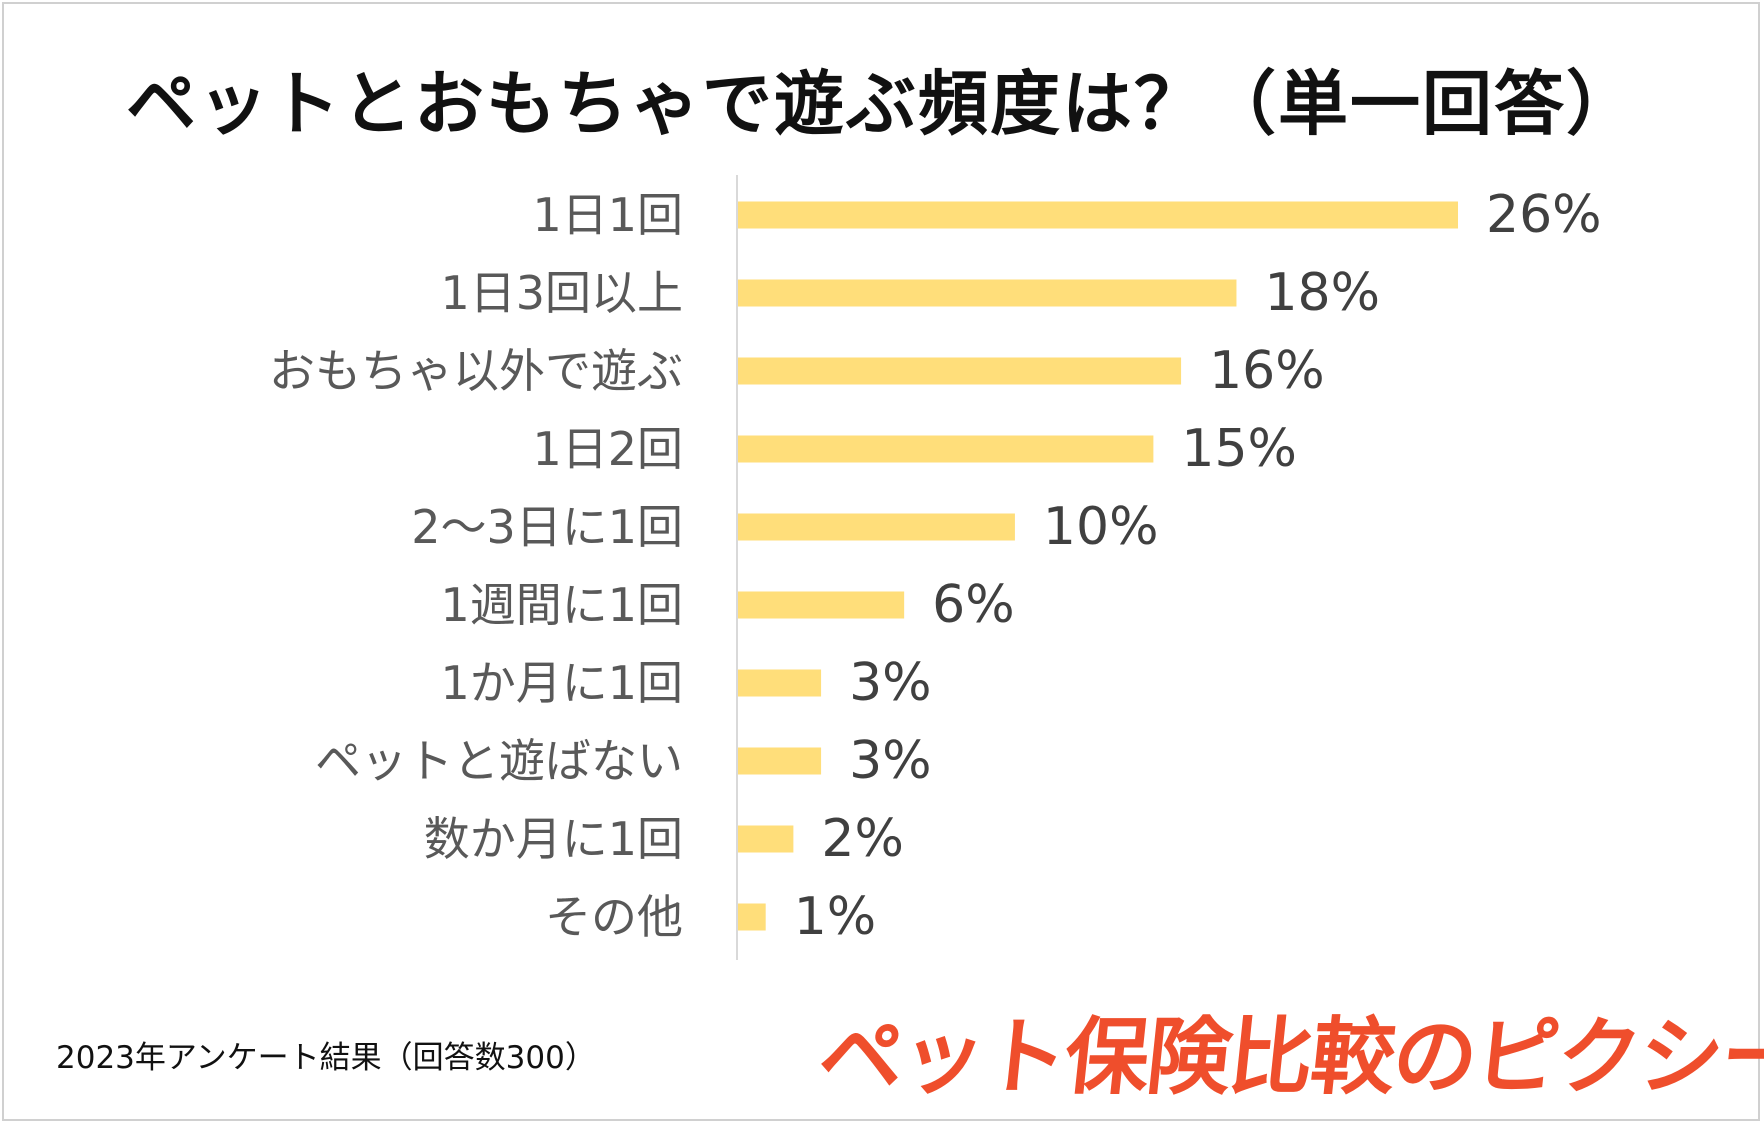  I want to click on category-label: ペットと遊ばない, so click(499, 761).